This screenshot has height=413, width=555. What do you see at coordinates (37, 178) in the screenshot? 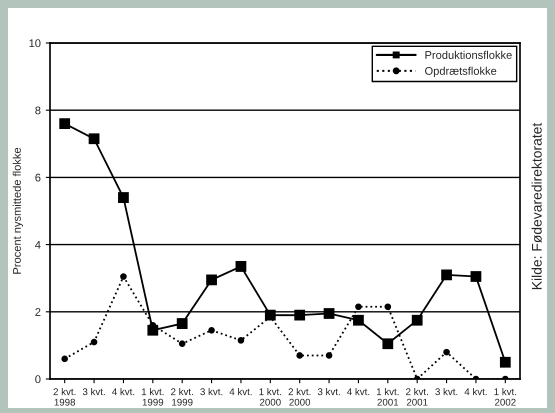
I see `y-tick-label: 6` at bounding box center [37, 178].